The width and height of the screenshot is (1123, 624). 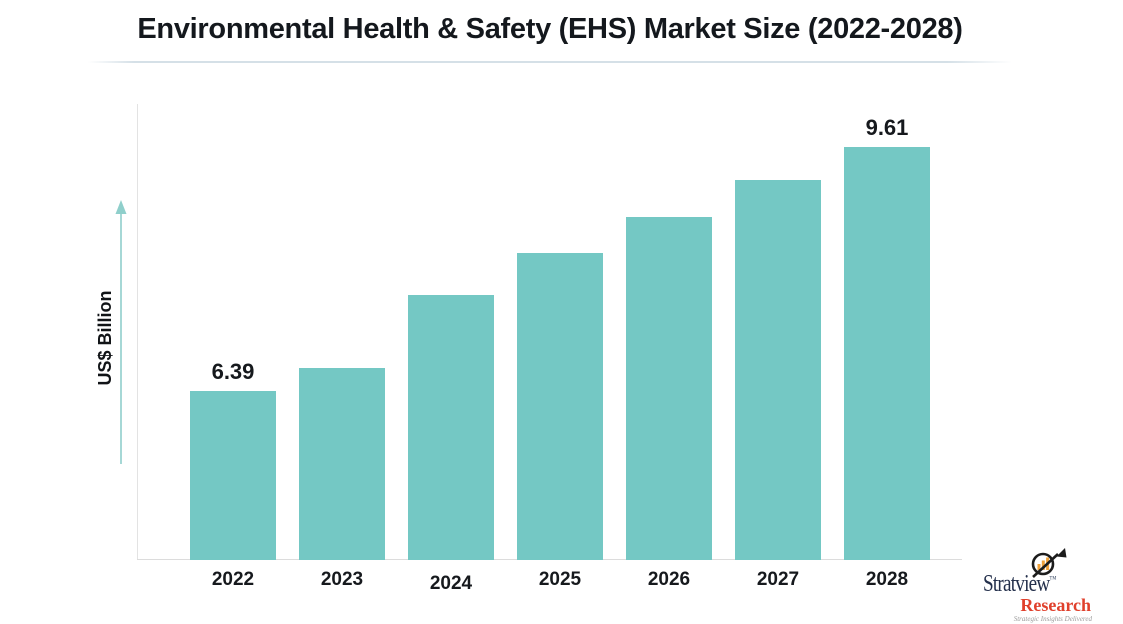 I want to click on logo-name-text: Stratview, so click(x=1016, y=584).